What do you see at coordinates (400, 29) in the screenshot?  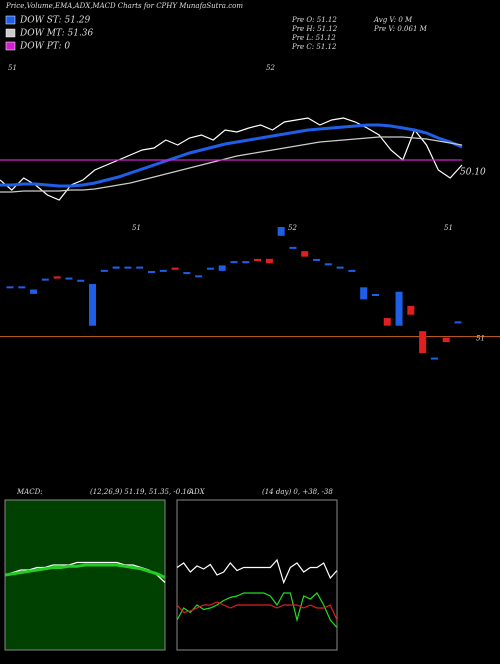 I see `info-text: Pre V: 0.061 M` at bounding box center [400, 29].